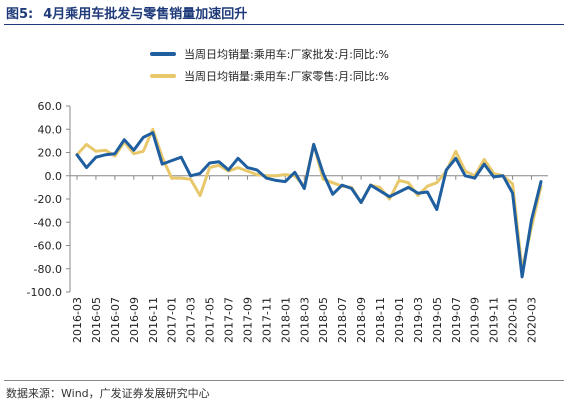  What do you see at coordinates (513, 320) in the screenshot?
I see `x-tick-label: 2020-01` at bounding box center [513, 320].